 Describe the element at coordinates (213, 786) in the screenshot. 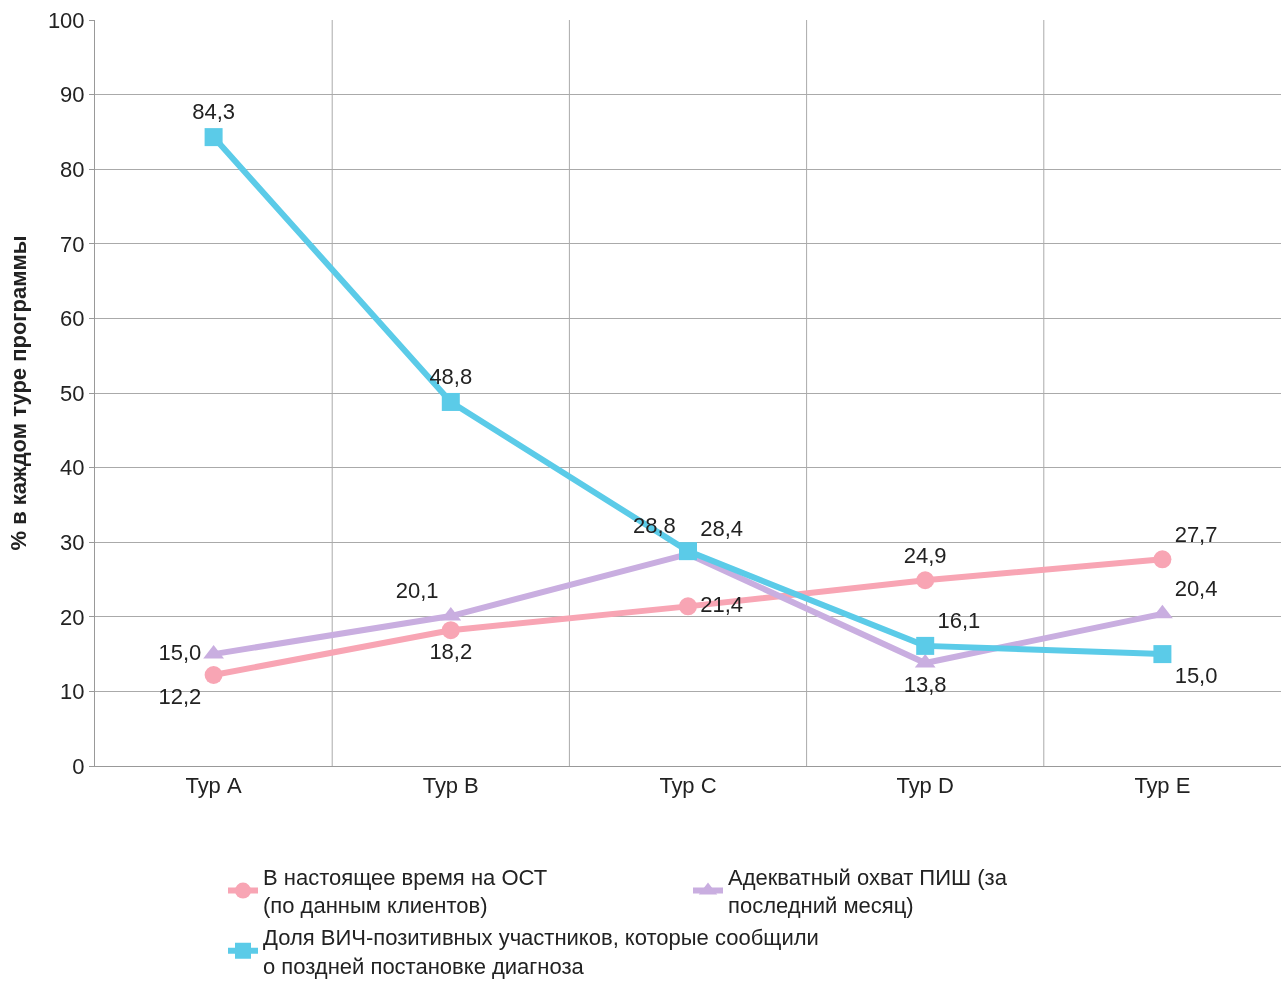

I see `x-tick-label: Тур A` at that location.